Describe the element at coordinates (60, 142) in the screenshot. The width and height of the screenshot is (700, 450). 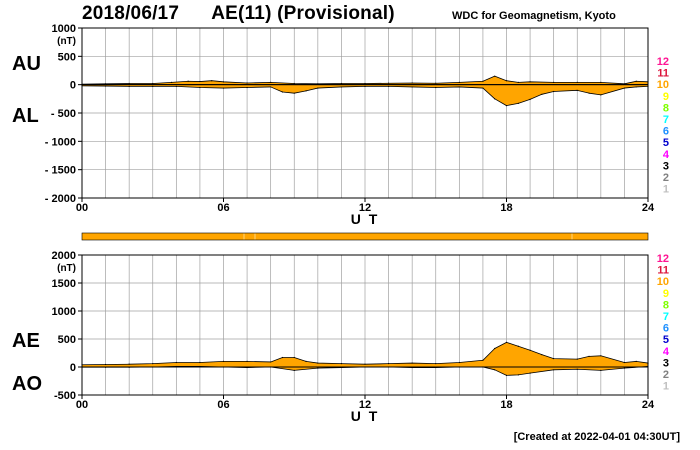
I see `y-tick-label: - 1000` at that location.